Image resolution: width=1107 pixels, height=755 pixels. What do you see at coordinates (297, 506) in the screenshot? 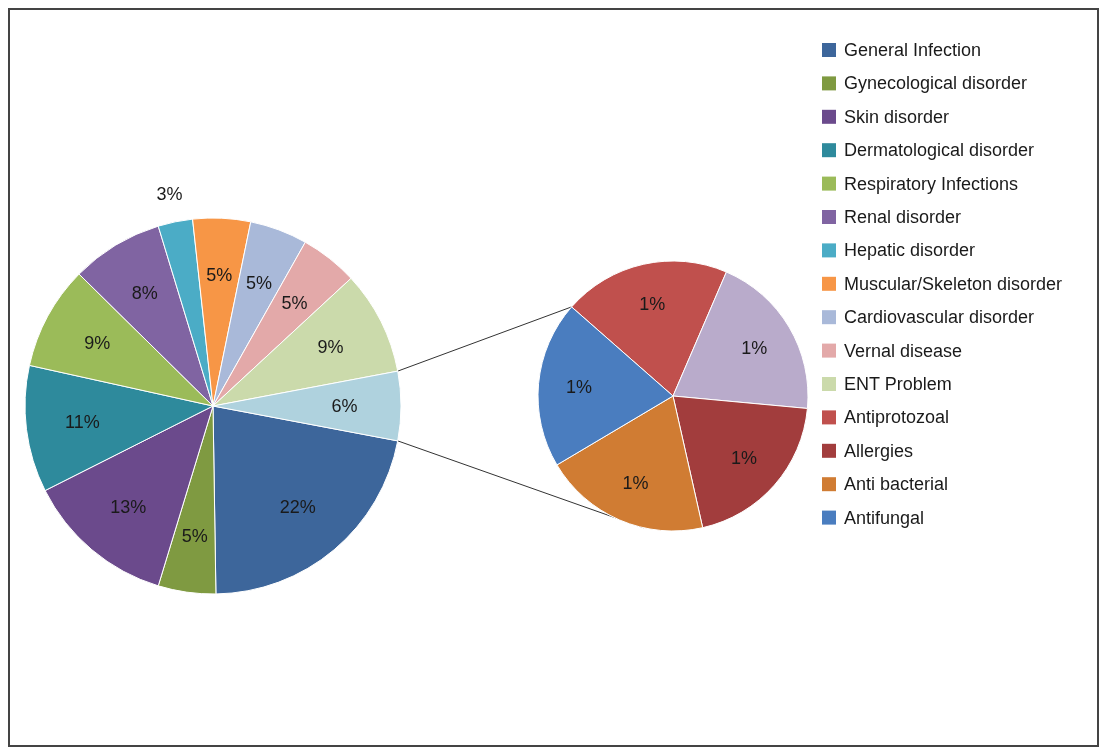
I see `data-label: 22%` at bounding box center [297, 506].